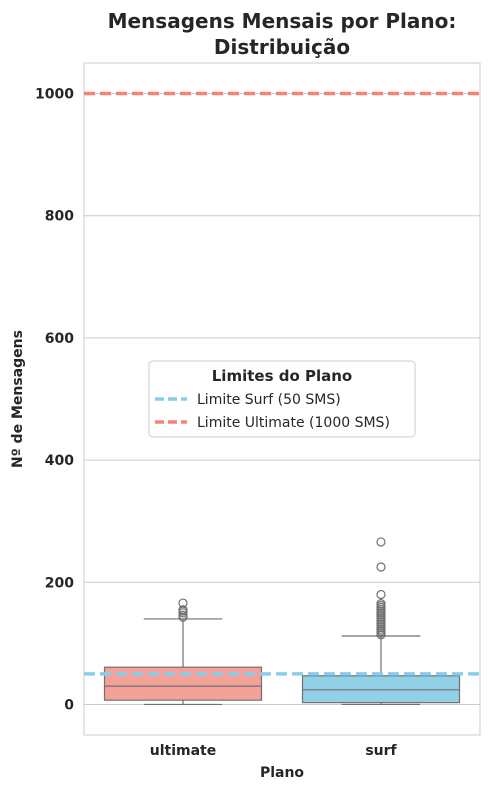 Image resolution: width=490 pixels, height=790 pixels. I want to click on box-surf, so click(381, 621).